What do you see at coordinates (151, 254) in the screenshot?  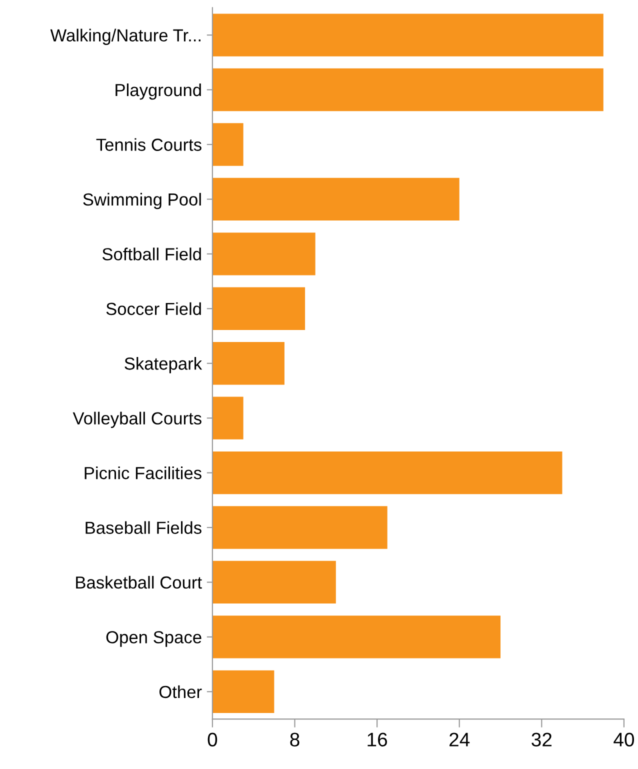 I see `y-tick-label: Softball Field` at bounding box center [151, 254].